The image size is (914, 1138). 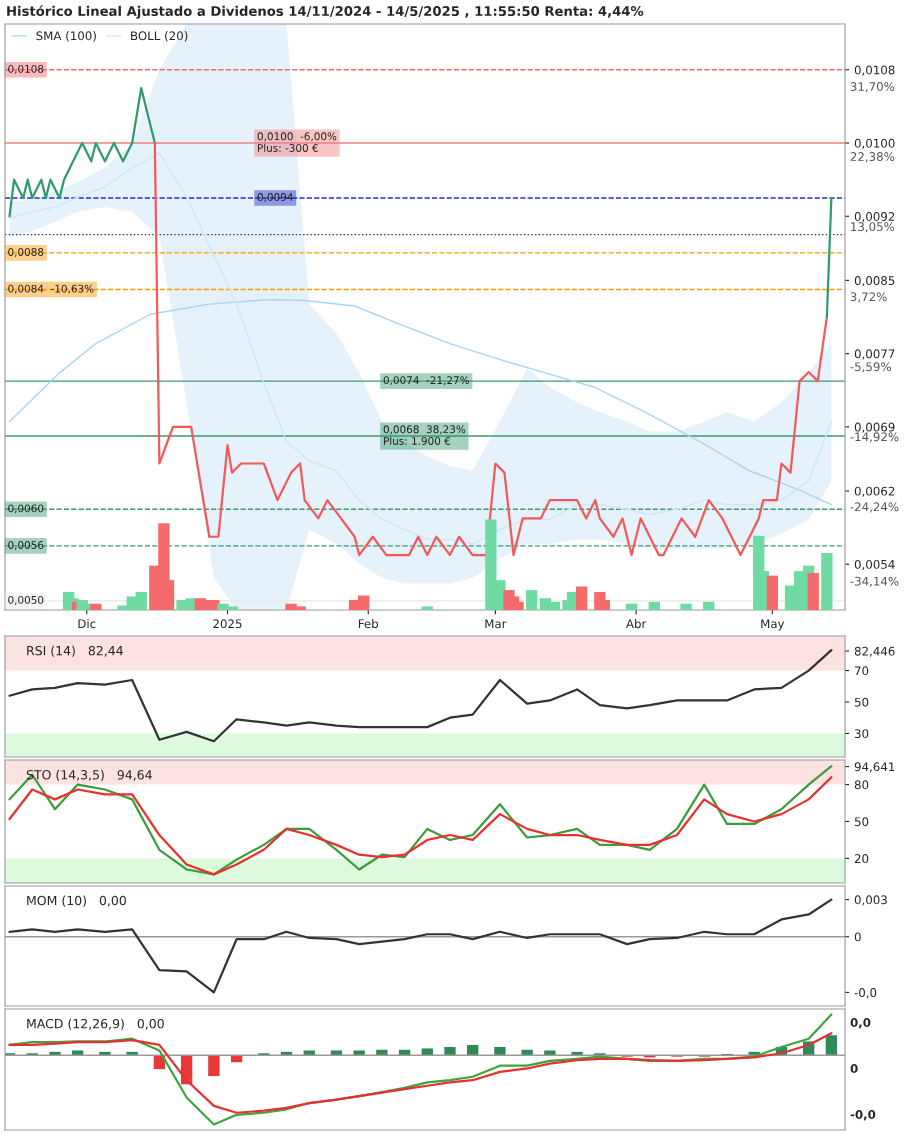 I want to click on y-tick-label: 0,0062, so click(x=874, y=491).